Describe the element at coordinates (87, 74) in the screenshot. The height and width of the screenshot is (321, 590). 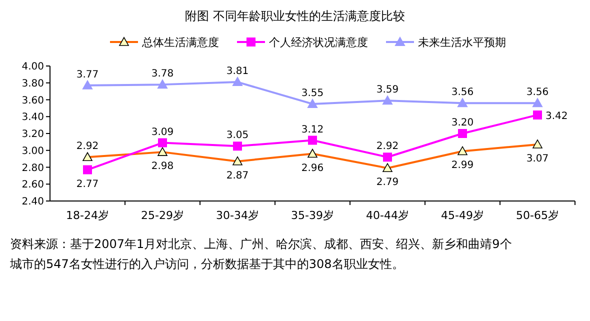
I see `data-label: 3.77` at that location.